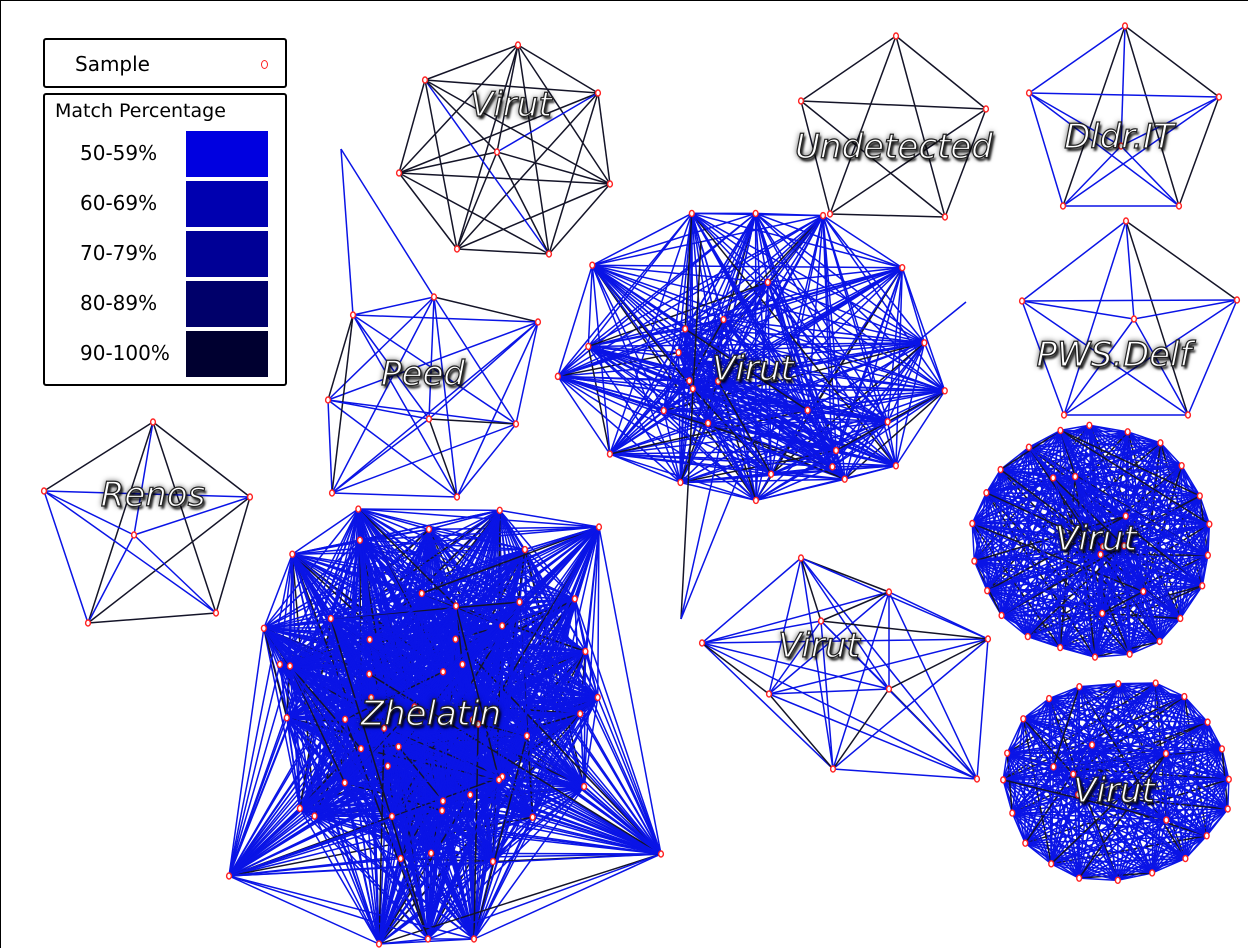 The width and height of the screenshot is (1248, 948). Describe the element at coordinates (264, 64) in the screenshot. I see `sample-node-icon` at that location.